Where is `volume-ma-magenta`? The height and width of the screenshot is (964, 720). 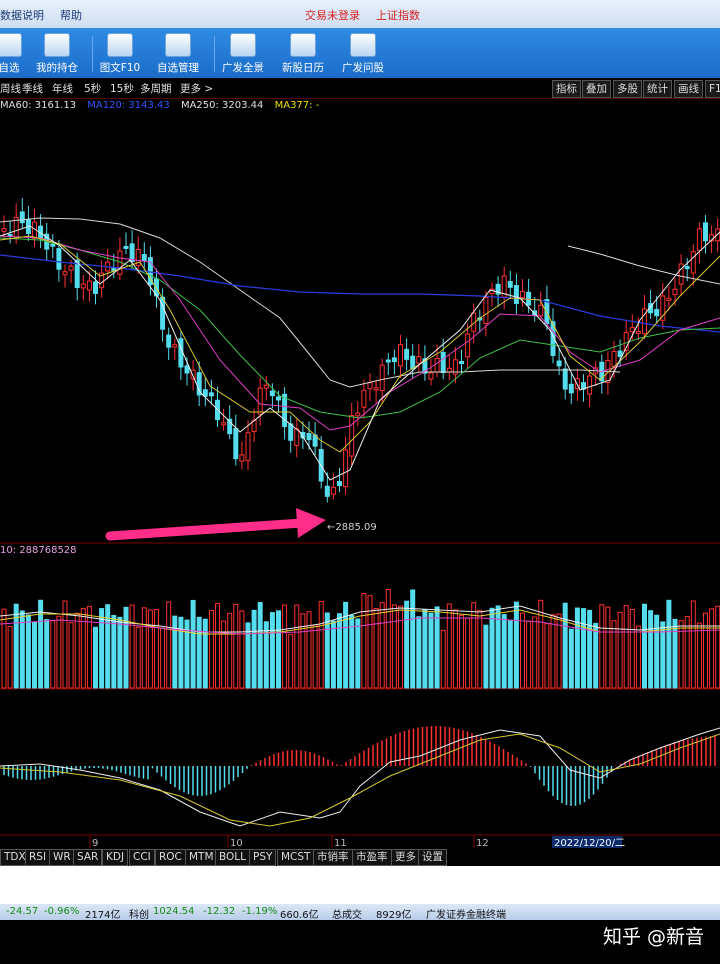
volume-ma-magenta is located at coordinates (360, 626).